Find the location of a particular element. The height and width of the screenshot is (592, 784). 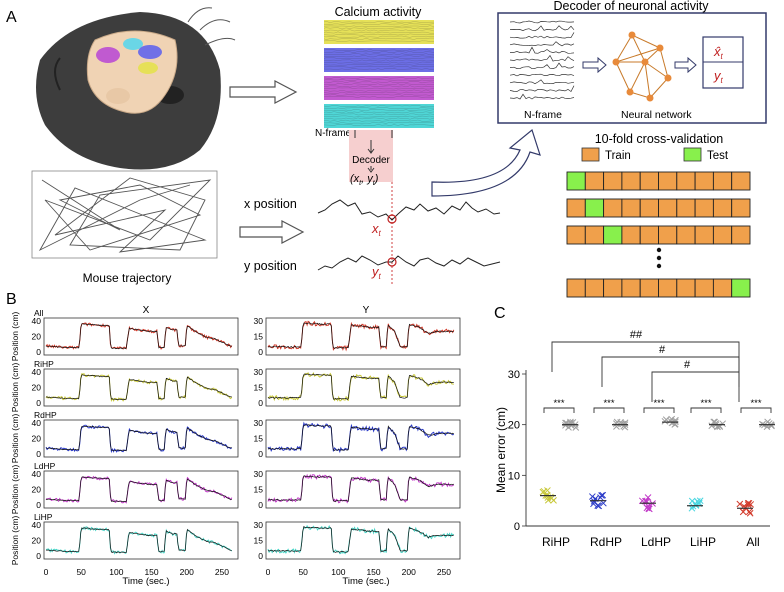

x-tick-label: 0 is located at coordinates (46, 572).